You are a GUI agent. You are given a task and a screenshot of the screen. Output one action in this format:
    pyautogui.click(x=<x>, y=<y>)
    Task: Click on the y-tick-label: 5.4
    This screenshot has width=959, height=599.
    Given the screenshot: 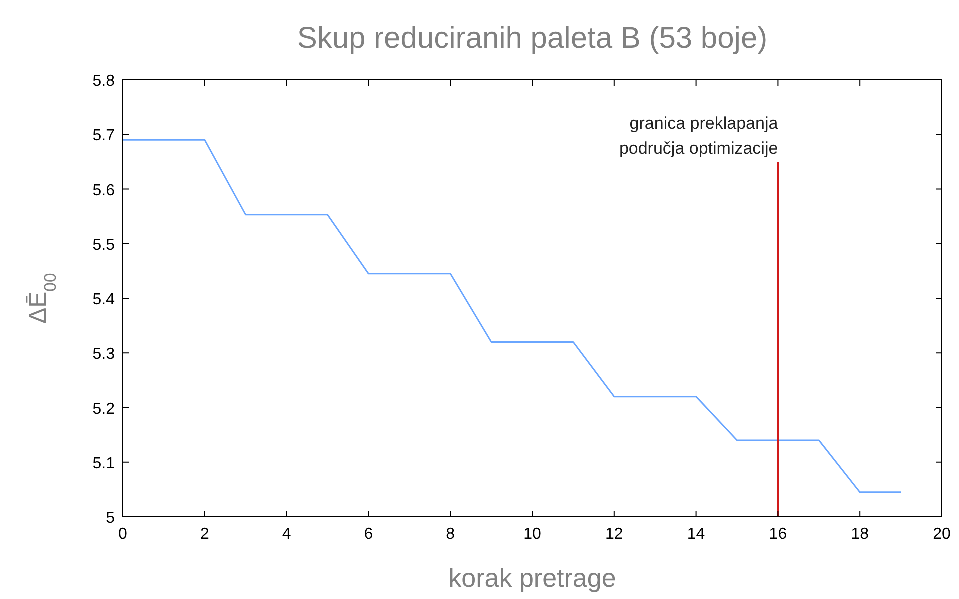 What is the action you would take?
    pyautogui.click(x=104, y=300)
    